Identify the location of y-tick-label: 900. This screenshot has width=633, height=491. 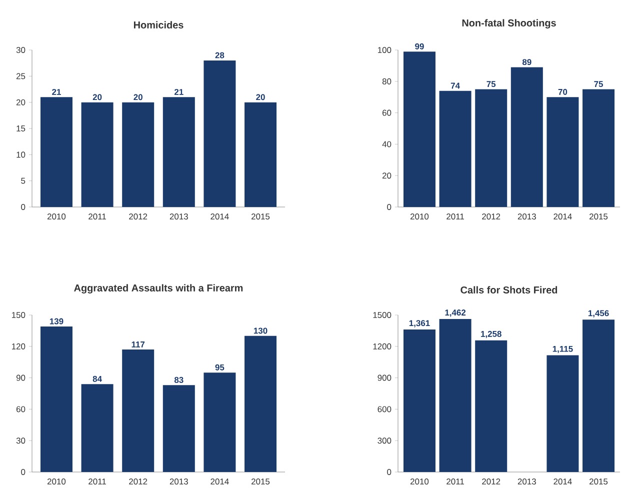
(385, 377).